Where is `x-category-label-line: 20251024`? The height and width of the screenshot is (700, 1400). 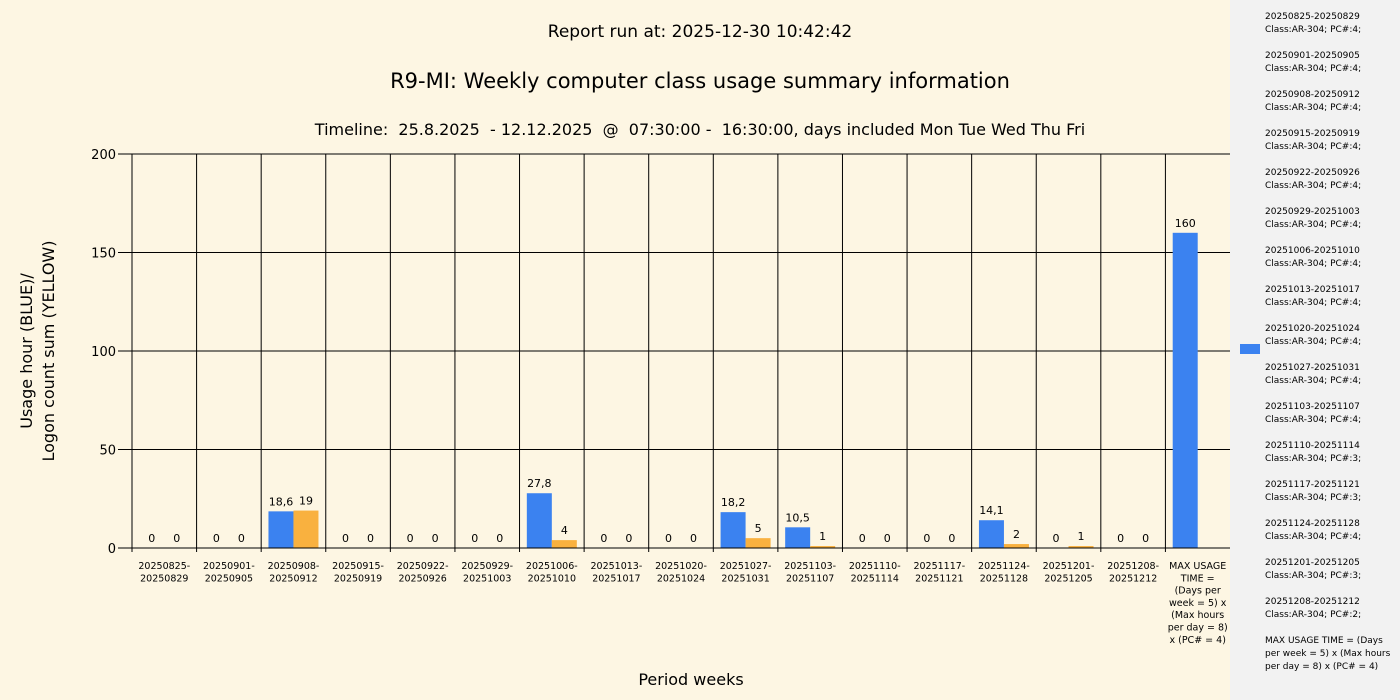 x-category-label-line: 20251024 is located at coordinates (681, 578).